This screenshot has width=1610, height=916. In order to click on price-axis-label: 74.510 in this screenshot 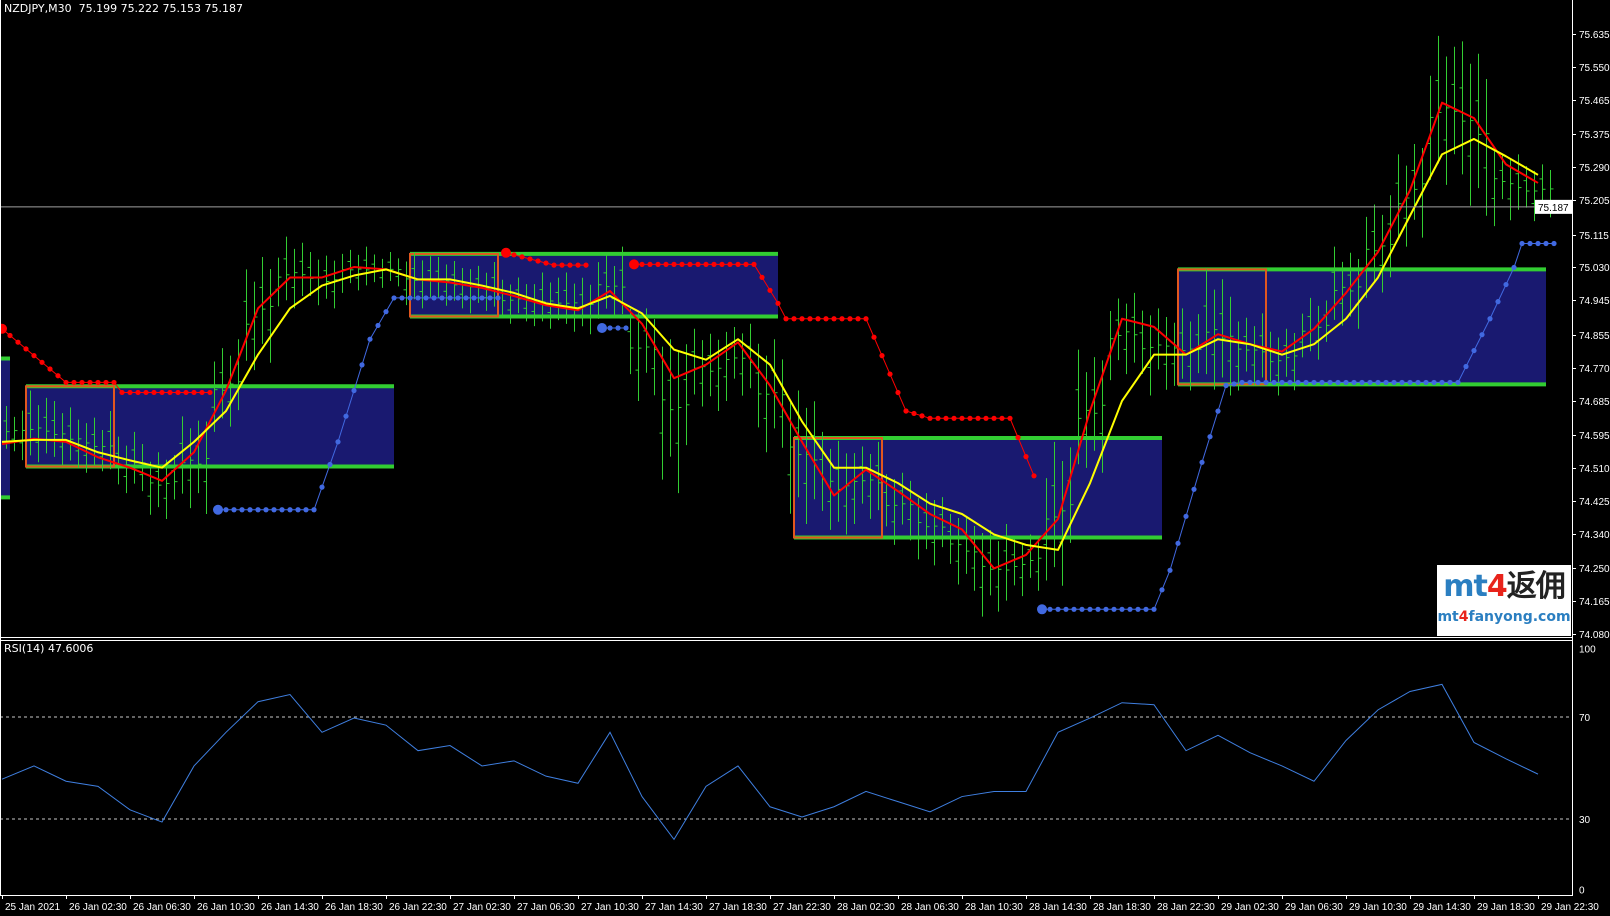, I will do `click(1594, 469)`.